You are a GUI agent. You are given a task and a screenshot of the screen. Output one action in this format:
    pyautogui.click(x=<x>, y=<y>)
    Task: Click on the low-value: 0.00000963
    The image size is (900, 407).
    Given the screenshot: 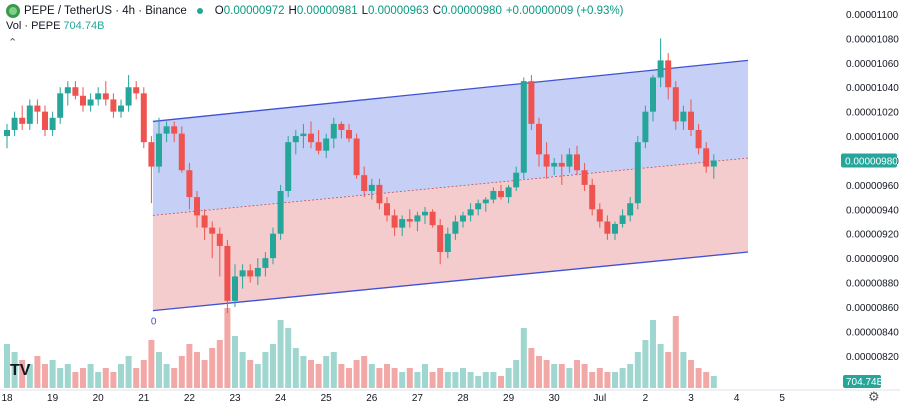 What is the action you would take?
    pyautogui.click(x=398, y=11)
    